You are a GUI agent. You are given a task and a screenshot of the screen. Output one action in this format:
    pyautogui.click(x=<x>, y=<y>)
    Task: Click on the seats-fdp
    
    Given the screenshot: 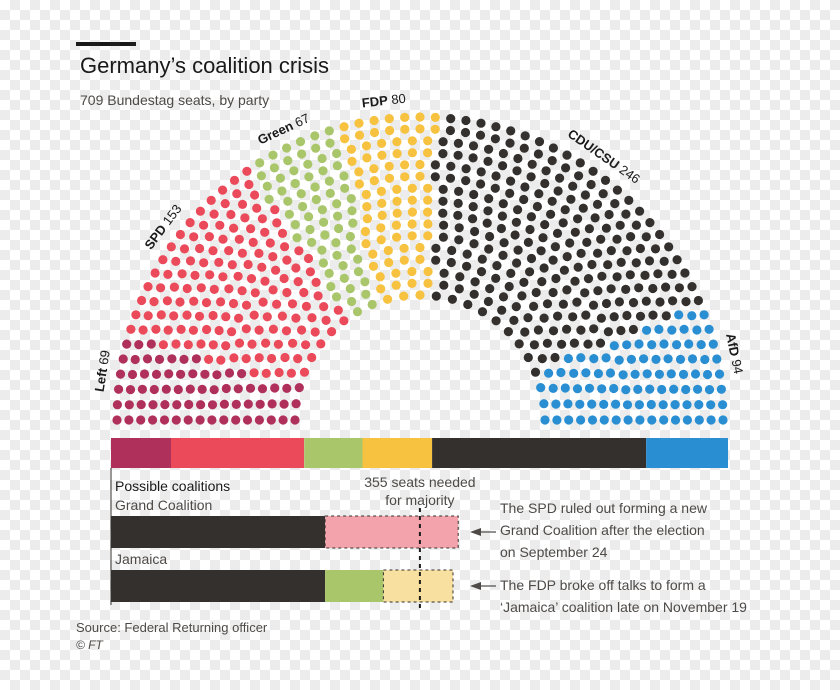 What is the action you would take?
    pyautogui.click(x=389, y=208)
    